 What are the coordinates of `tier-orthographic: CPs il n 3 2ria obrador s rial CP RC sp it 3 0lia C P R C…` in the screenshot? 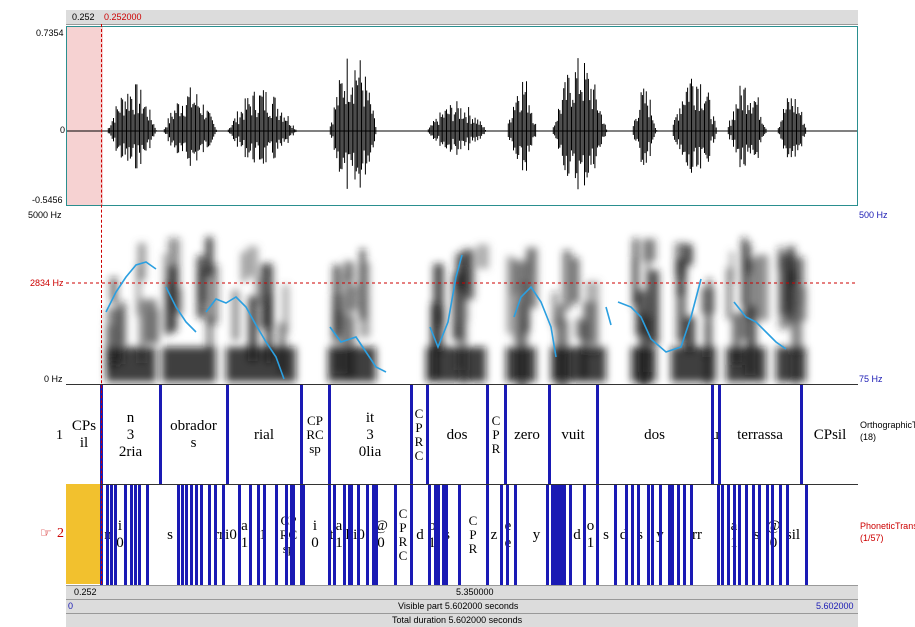 It's located at (462, 434).